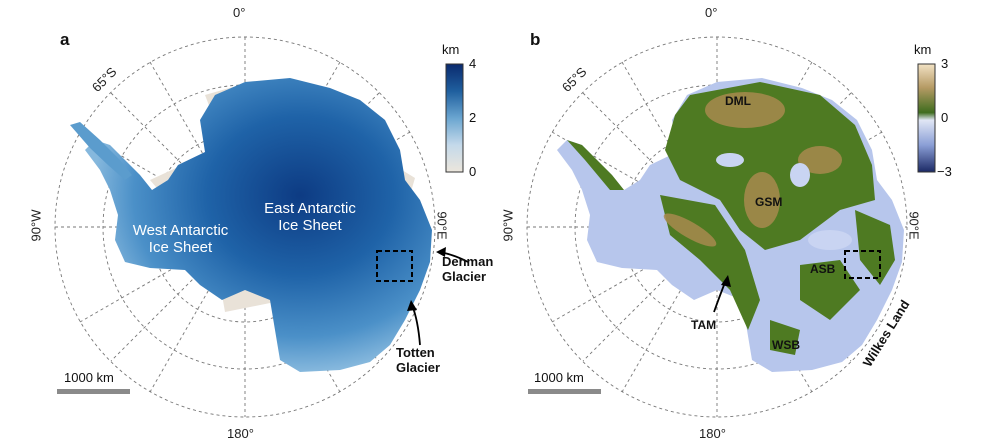 The height and width of the screenshot is (446, 1000). What do you see at coordinates (711, 12) in the screenshot?
I see `lon-label-top-b: 0°` at bounding box center [711, 12].